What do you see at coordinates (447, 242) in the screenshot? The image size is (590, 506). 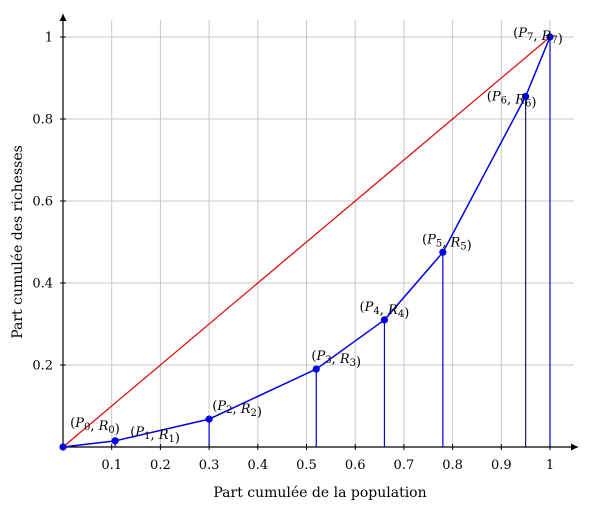 I see `point-label-5: (P5, R5)` at bounding box center [447, 242].